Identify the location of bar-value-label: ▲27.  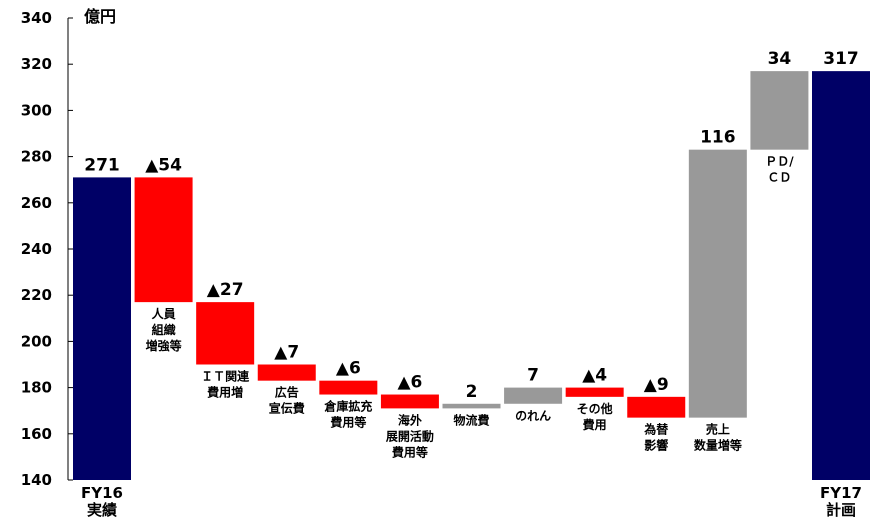
(225, 290).